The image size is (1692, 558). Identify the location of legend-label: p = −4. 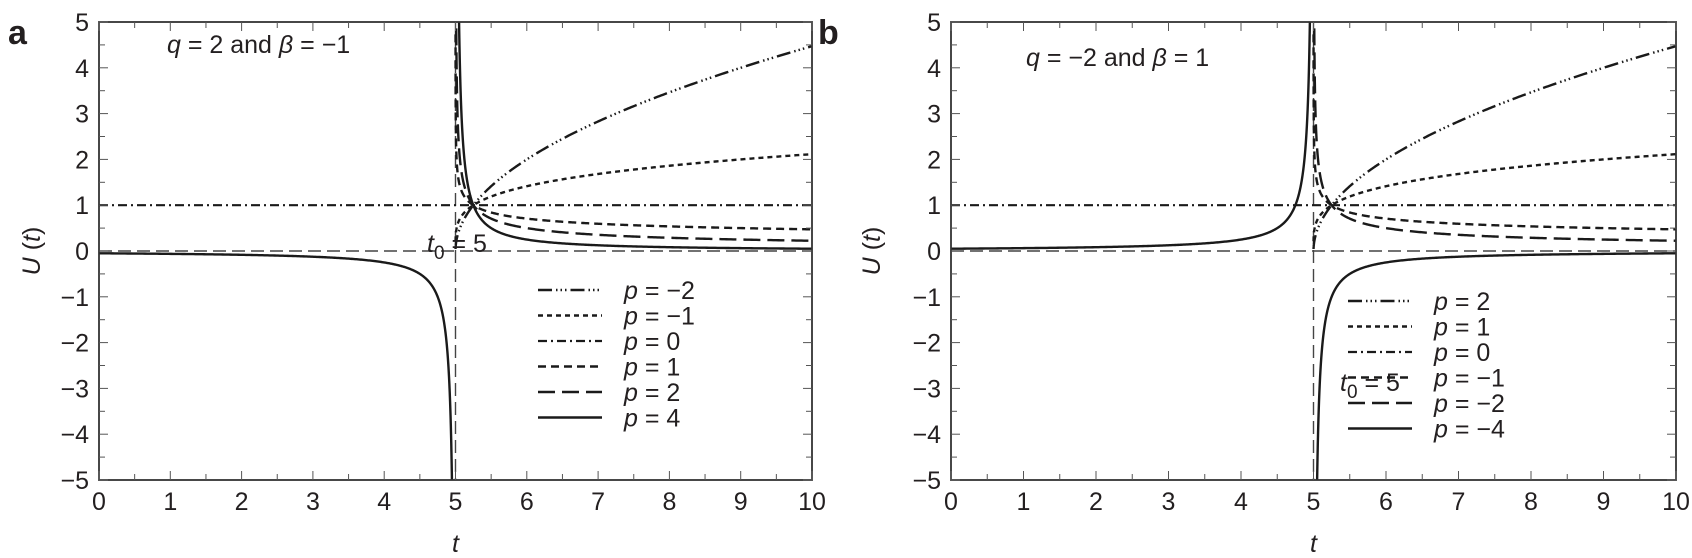
(1469, 430).